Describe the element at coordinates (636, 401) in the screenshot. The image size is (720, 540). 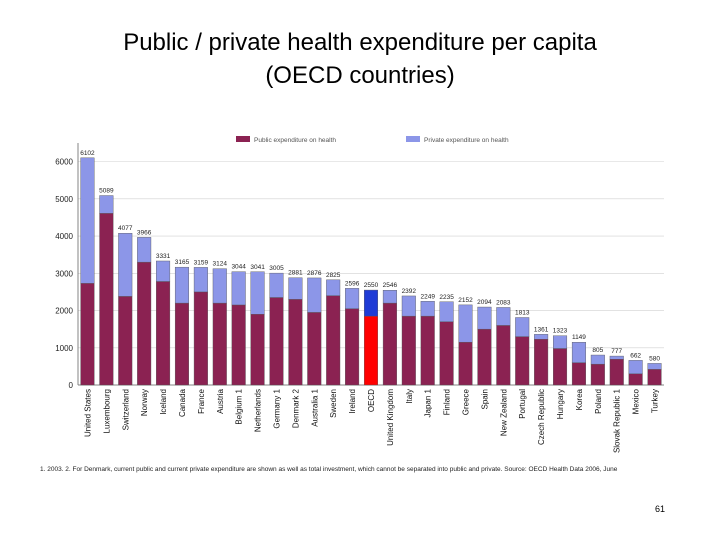
I see `x-tick-label: Mexico` at that location.